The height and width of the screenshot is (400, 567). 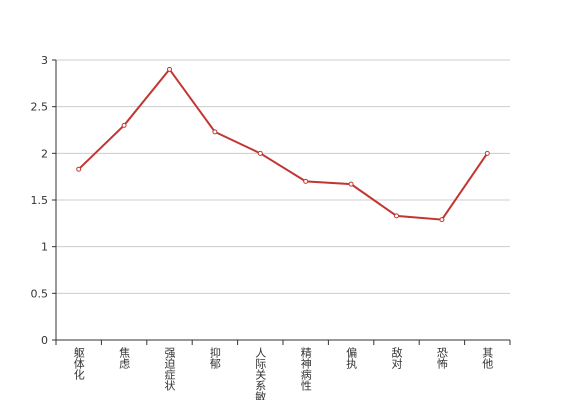 I want to click on x-tick-label: 精神病性, so click(x=305, y=369).